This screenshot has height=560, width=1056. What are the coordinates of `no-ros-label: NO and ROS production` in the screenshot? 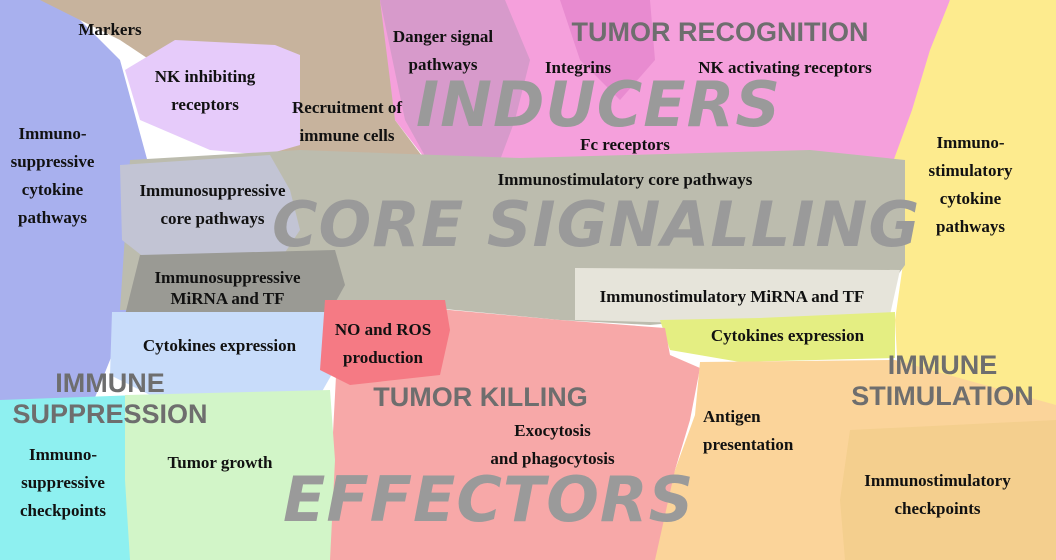 It's located at (383, 343).